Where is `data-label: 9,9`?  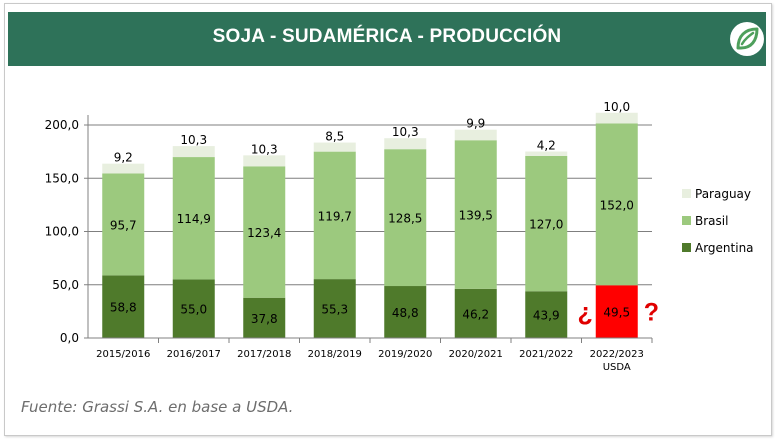 data-label: 9,9 is located at coordinates (475, 124).